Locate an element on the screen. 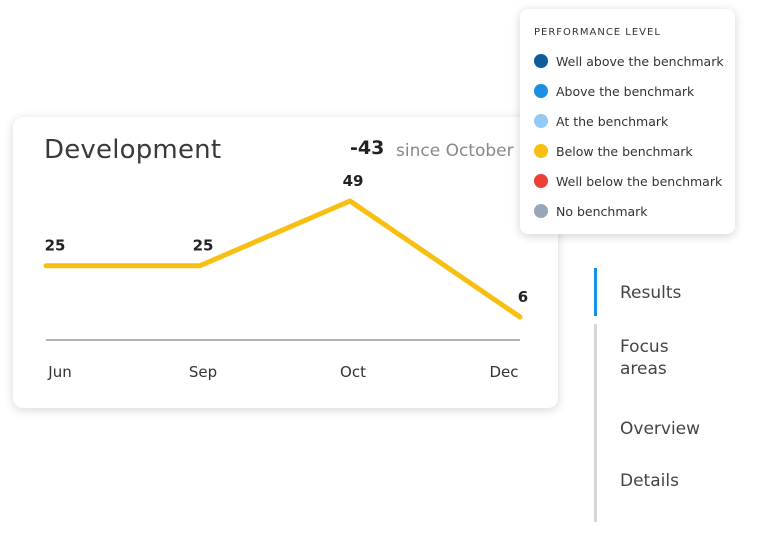 The image size is (759, 550). legend-item-below: Below the benchmark is located at coordinates (613, 151).